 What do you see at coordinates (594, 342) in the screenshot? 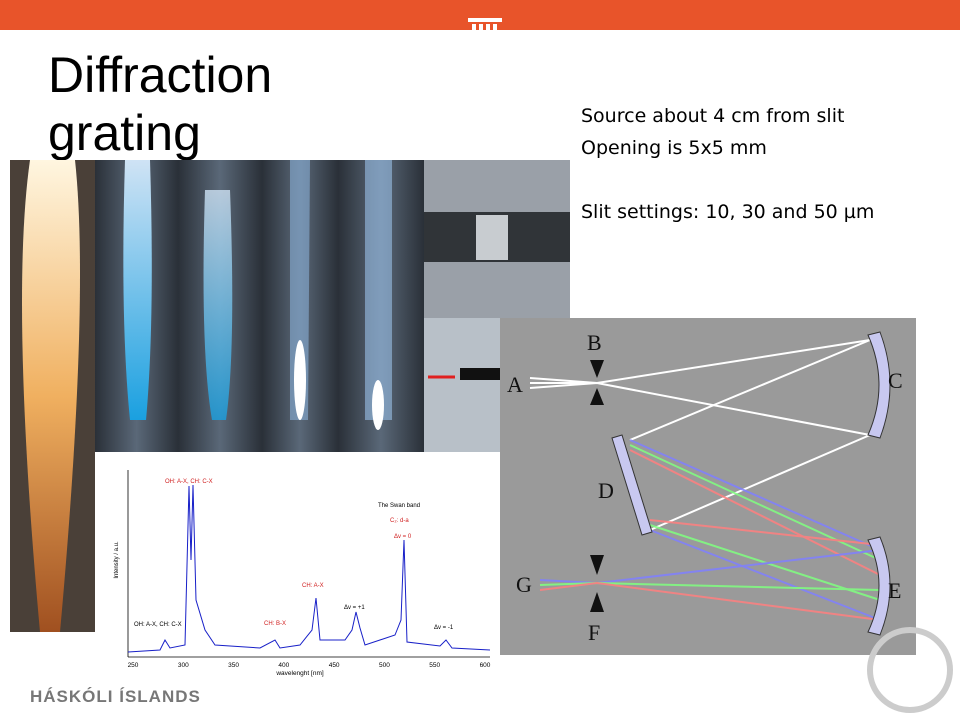
I see `label: B` at bounding box center [594, 342].